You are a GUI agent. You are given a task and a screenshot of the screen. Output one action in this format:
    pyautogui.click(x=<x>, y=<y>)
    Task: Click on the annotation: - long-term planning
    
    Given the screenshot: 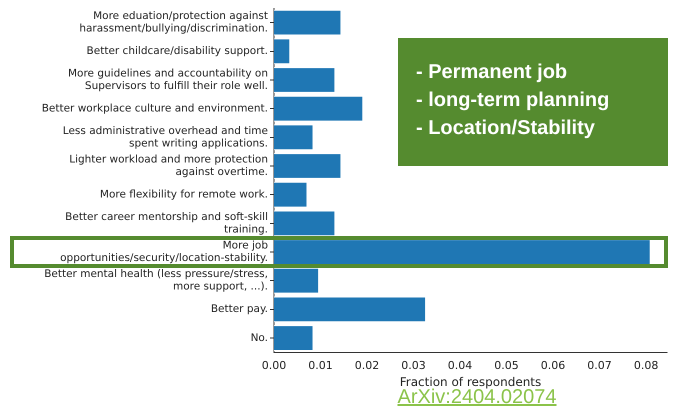 What is the action you would take?
    pyautogui.click(x=513, y=100)
    